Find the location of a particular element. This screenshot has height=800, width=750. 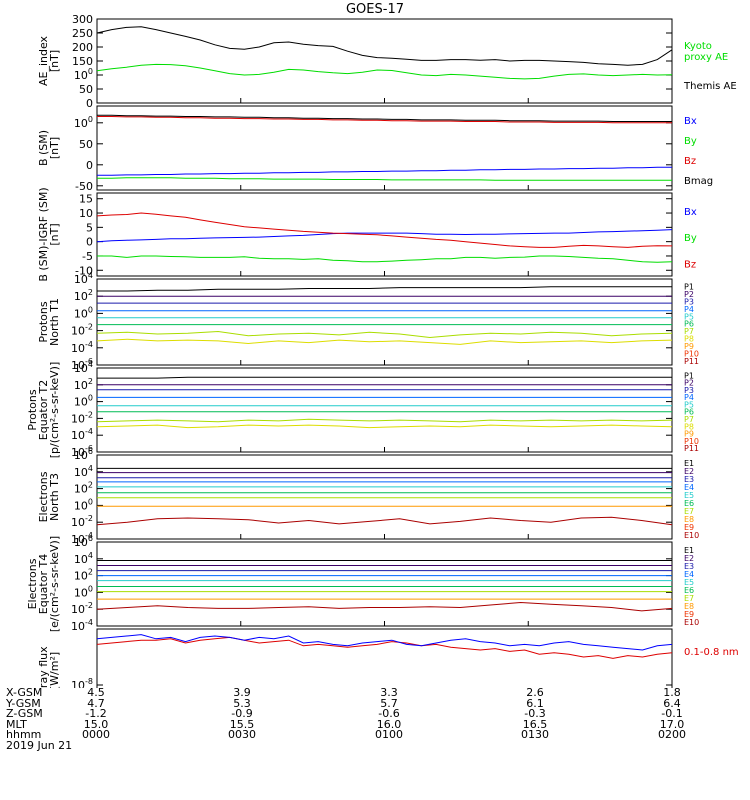

y-axis-label: ElectronsEquator T4[e/(cm²-s-sr-keV)] is located at coordinates (43, 584).